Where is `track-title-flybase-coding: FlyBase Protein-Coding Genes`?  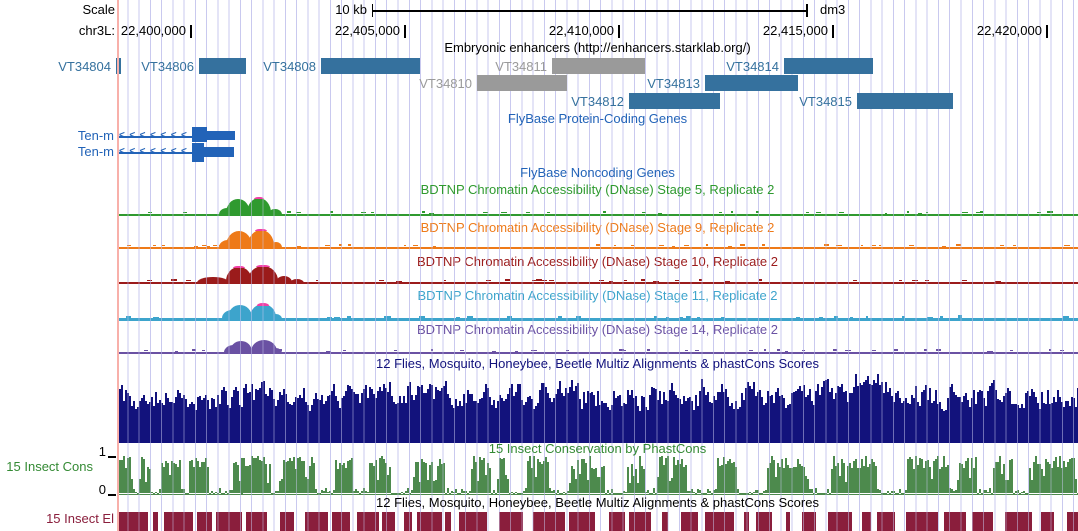
track-title-flybase-coding: FlyBase Protein-Coding Genes is located at coordinates (597, 118).